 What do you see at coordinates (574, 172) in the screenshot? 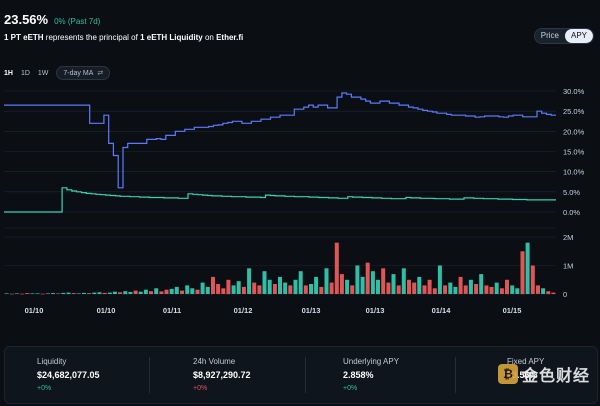
I see `y-tick-label: 10.0%` at bounding box center [574, 172].